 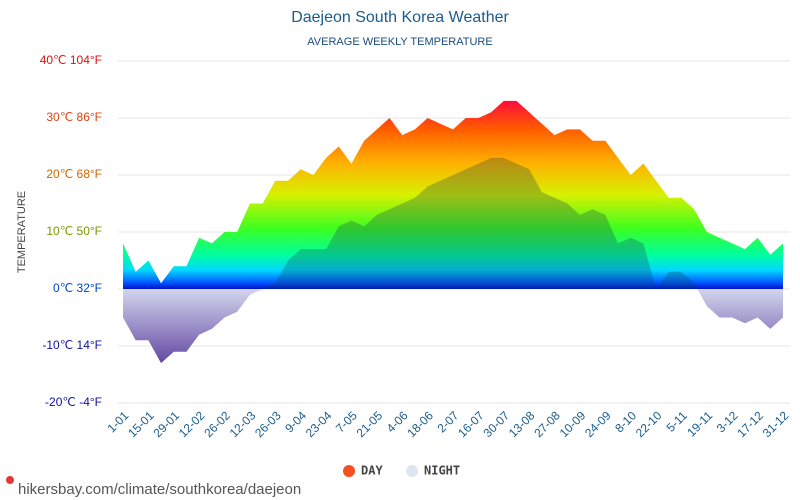 I want to click on y-tick-label: 40℃ 104°F, so click(x=71, y=60).